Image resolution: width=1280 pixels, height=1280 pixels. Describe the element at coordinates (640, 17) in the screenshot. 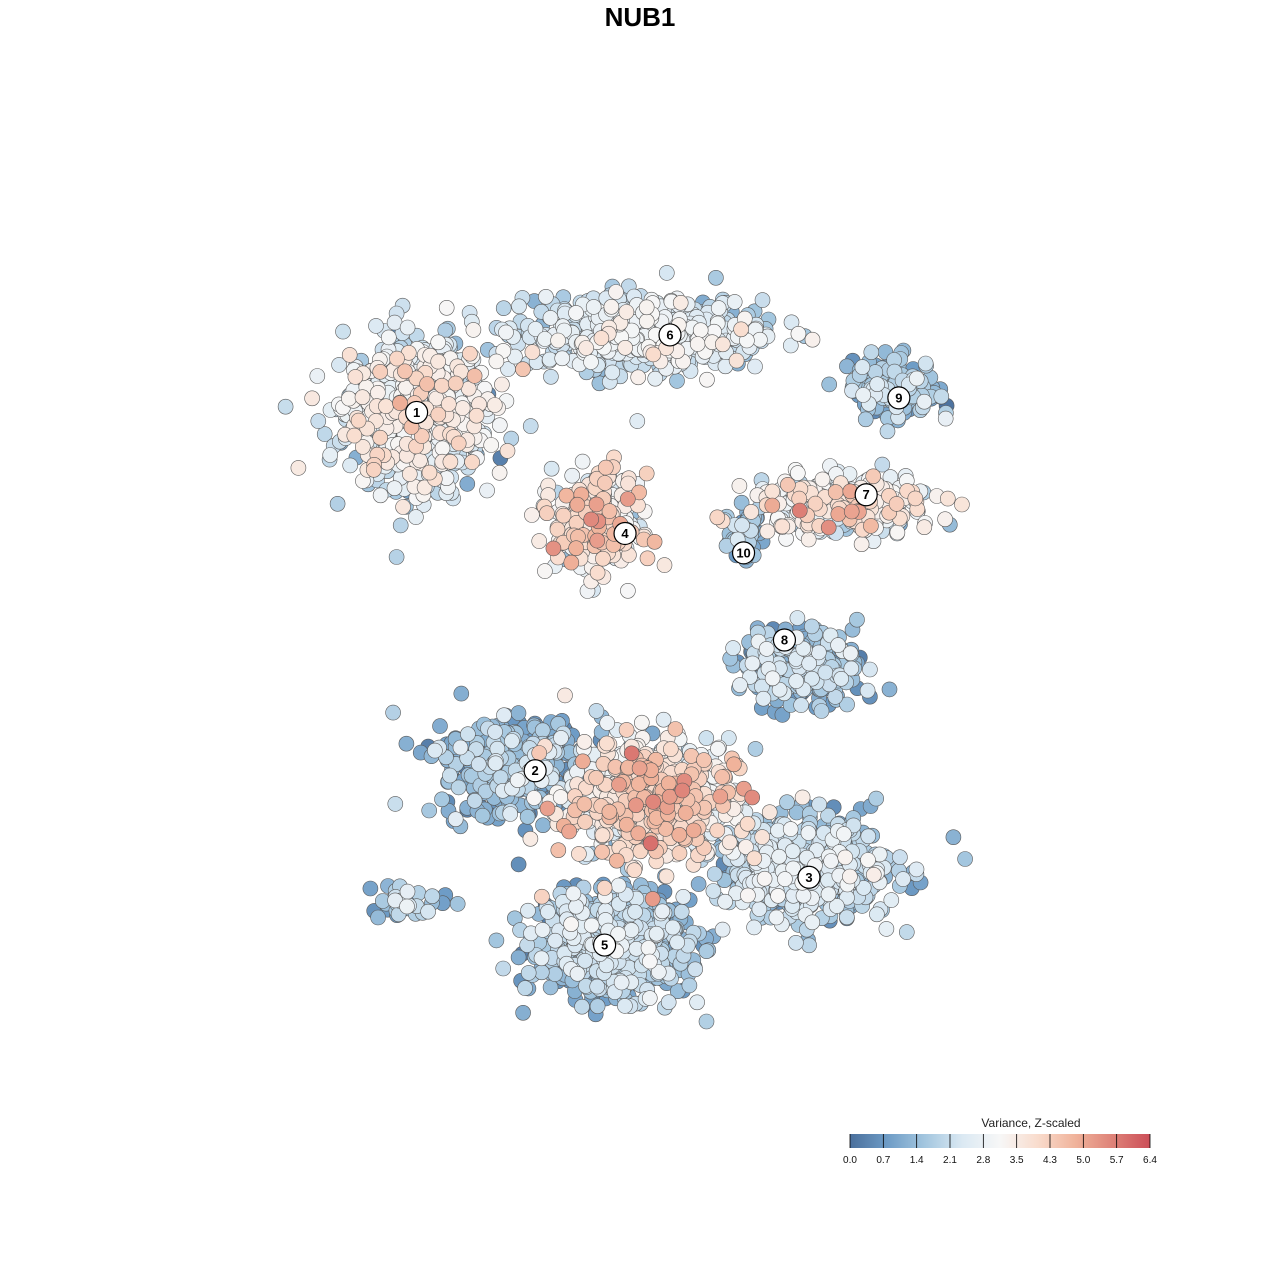

I see `chart-title: NUB1` at that location.